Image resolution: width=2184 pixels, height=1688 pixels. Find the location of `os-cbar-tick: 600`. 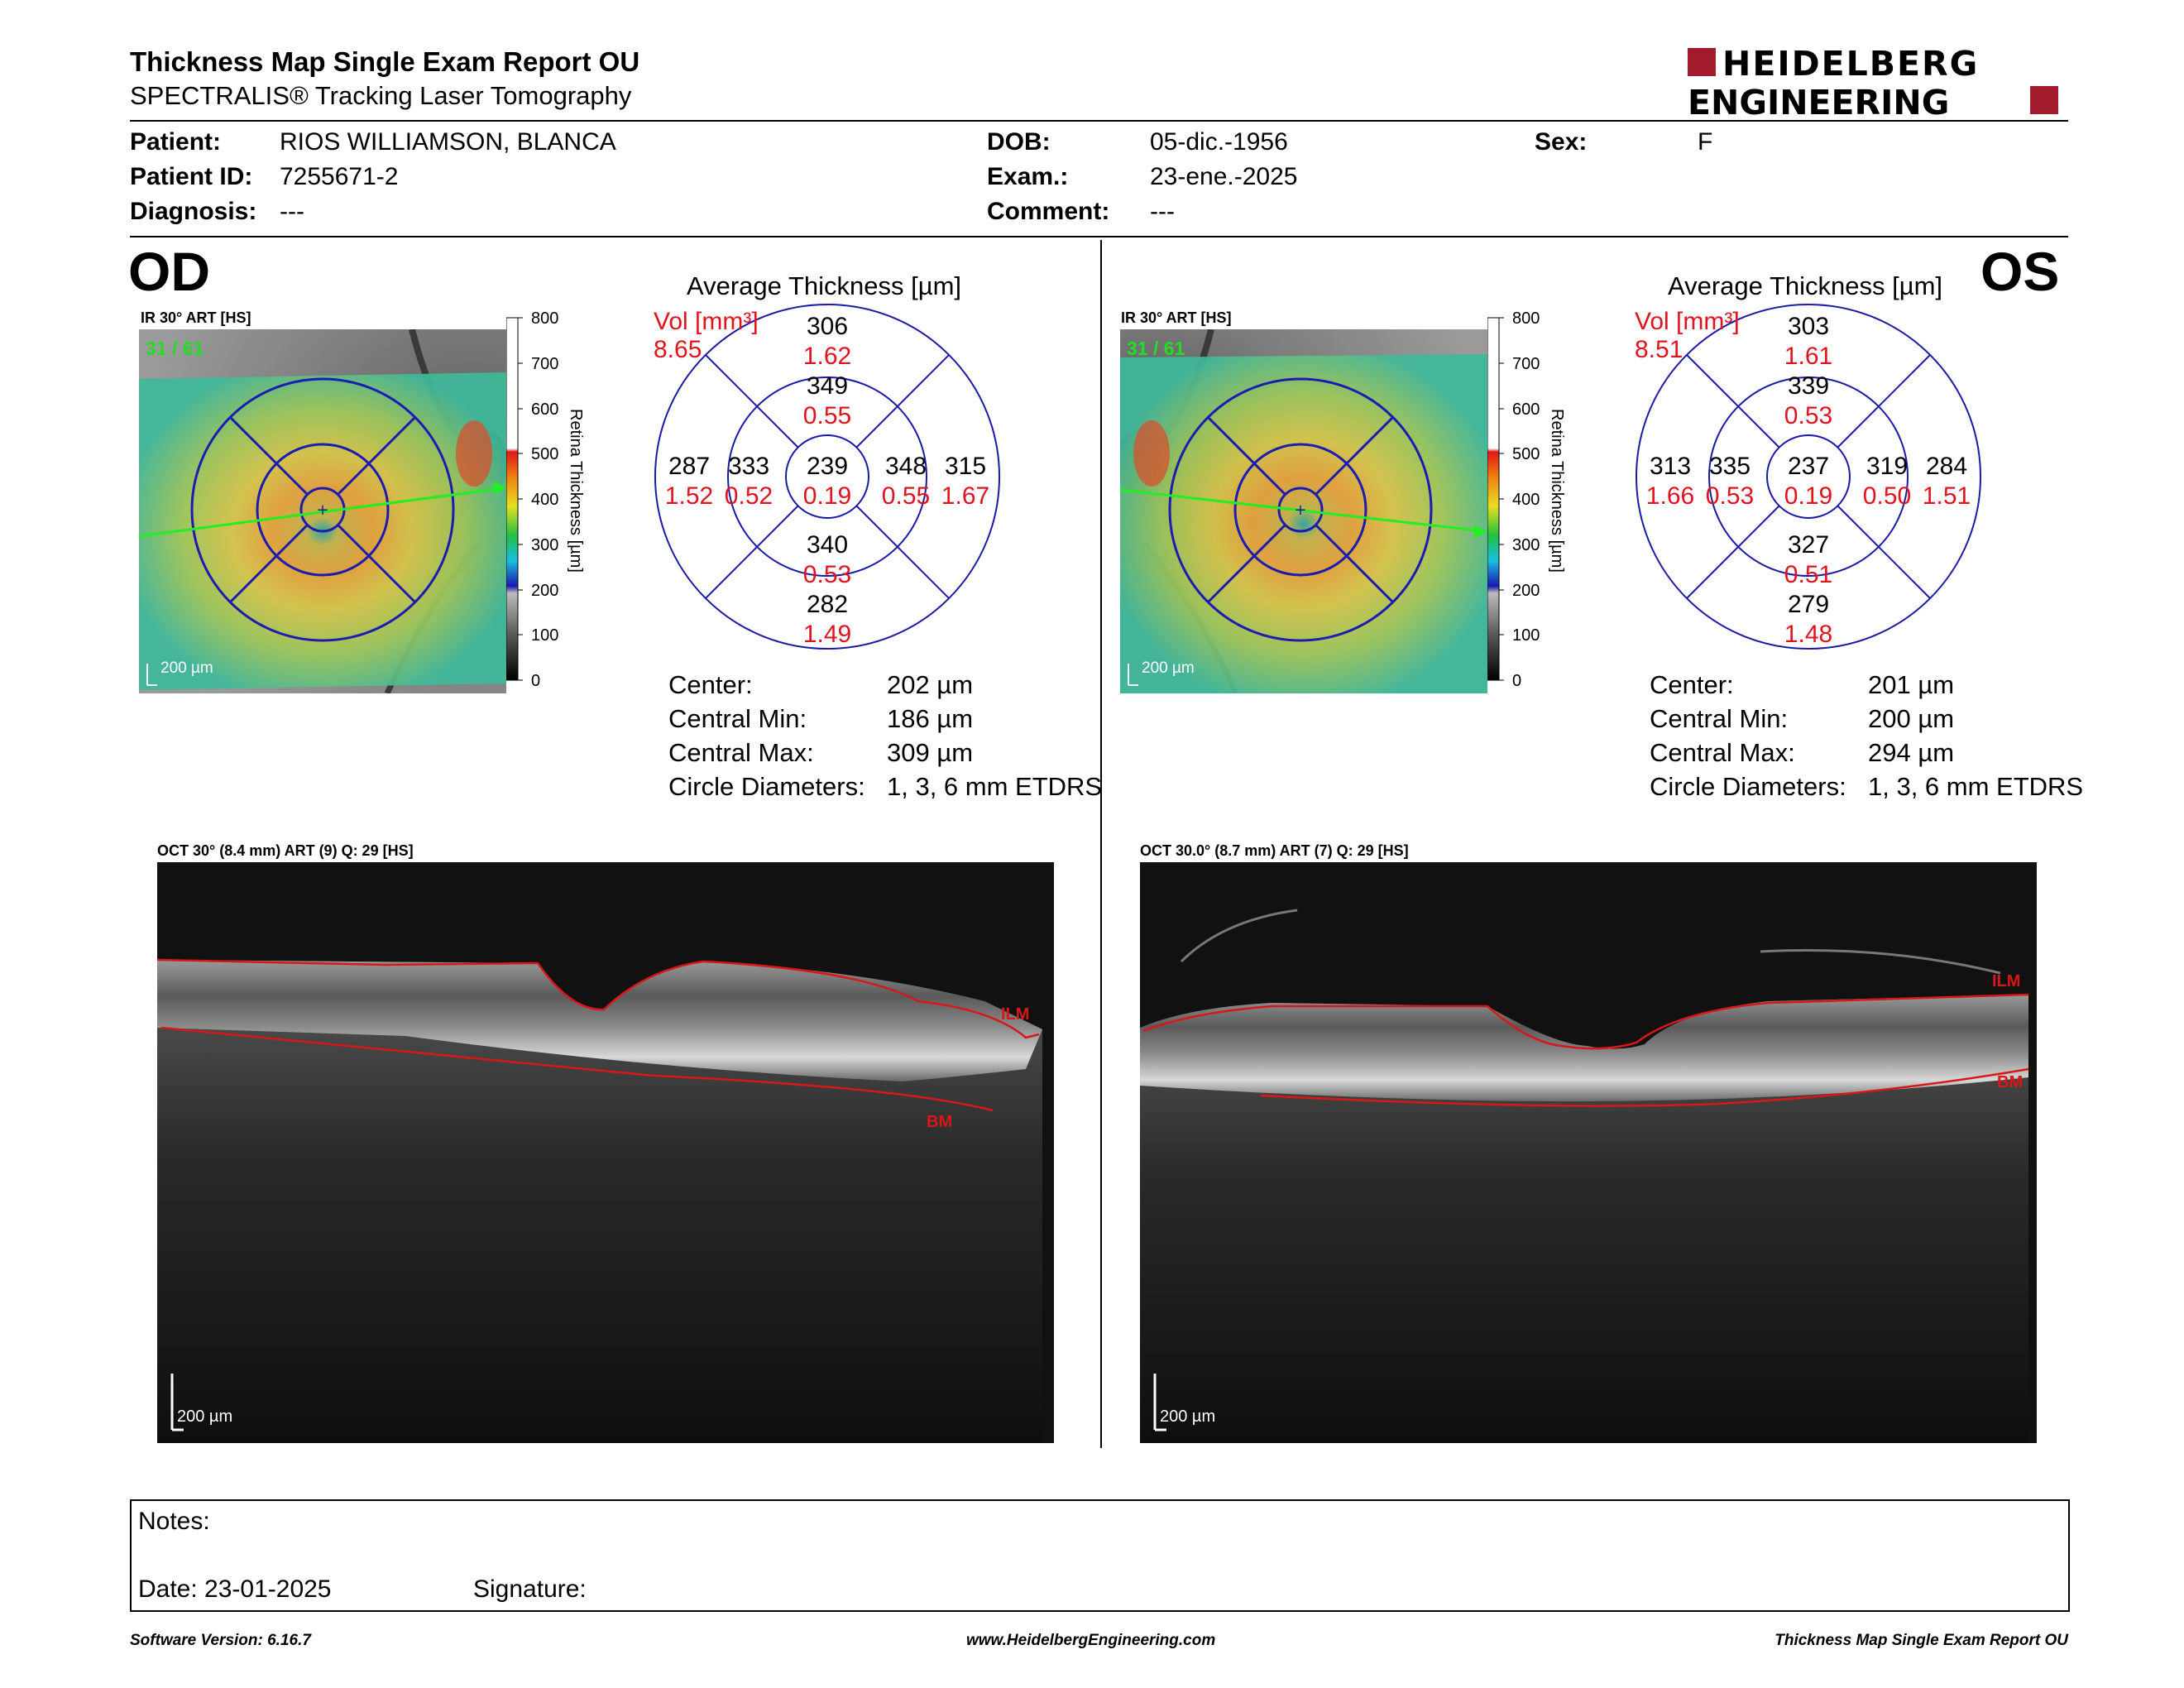

os-cbar-tick: 600 is located at coordinates (1526, 409).